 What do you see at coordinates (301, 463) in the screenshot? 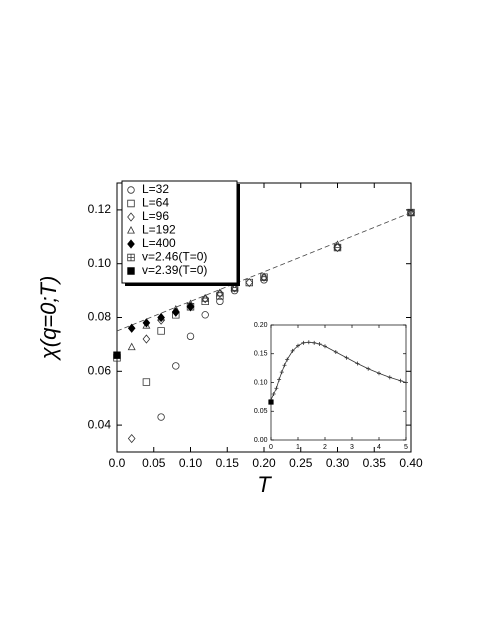
I see `x-tick-label: 0.25` at bounding box center [301, 463].